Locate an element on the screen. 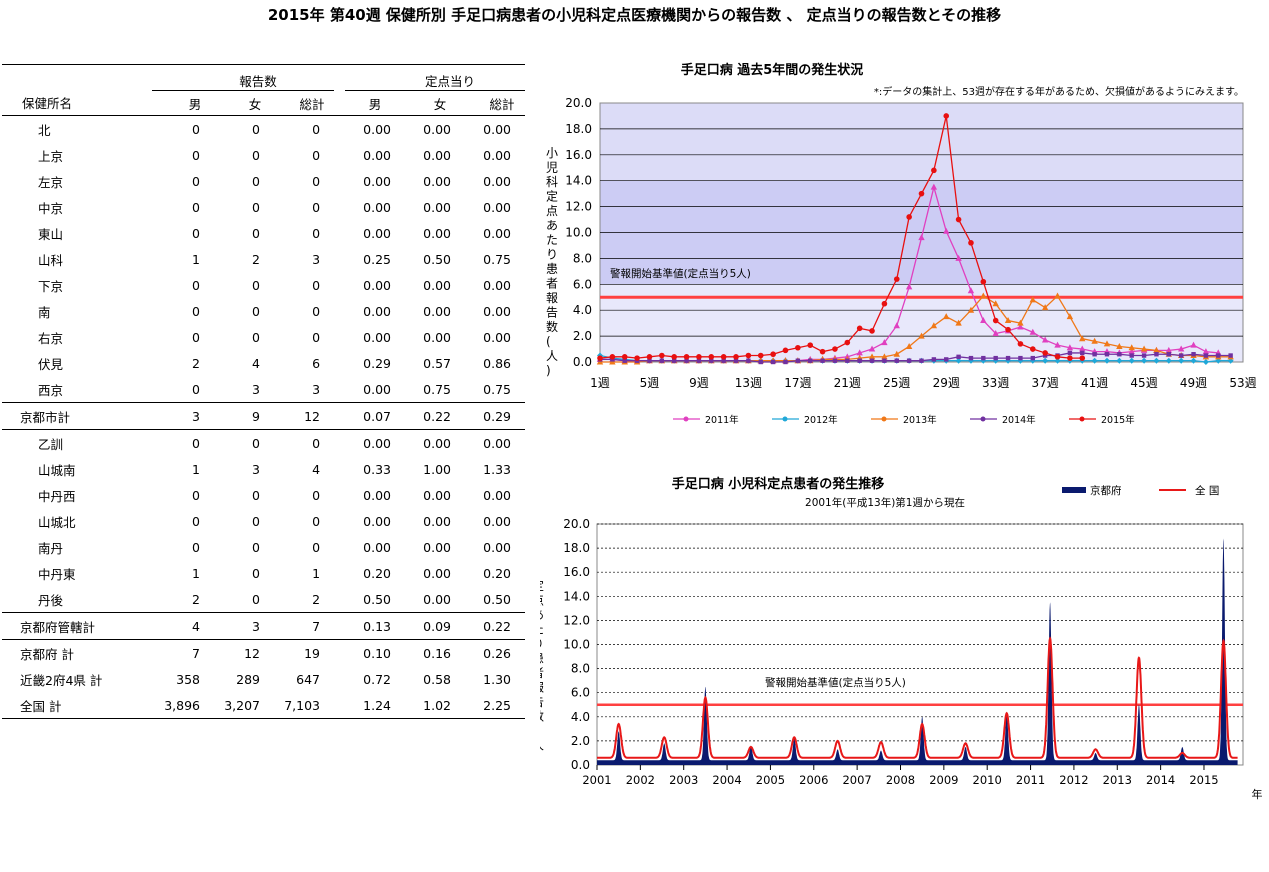  y-tick-label: 20.0 is located at coordinates (576, 524).